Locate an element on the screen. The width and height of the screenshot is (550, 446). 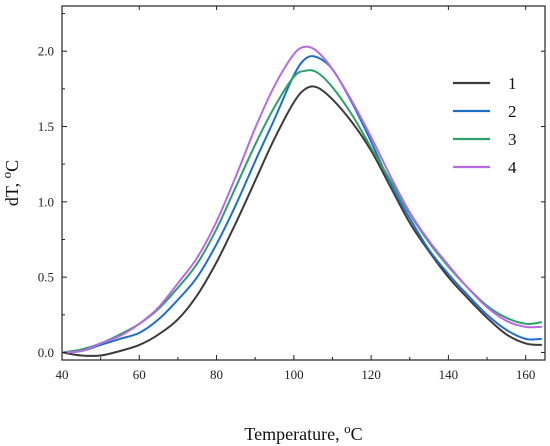
y-tick-label: 0.5 is located at coordinates (46, 277).